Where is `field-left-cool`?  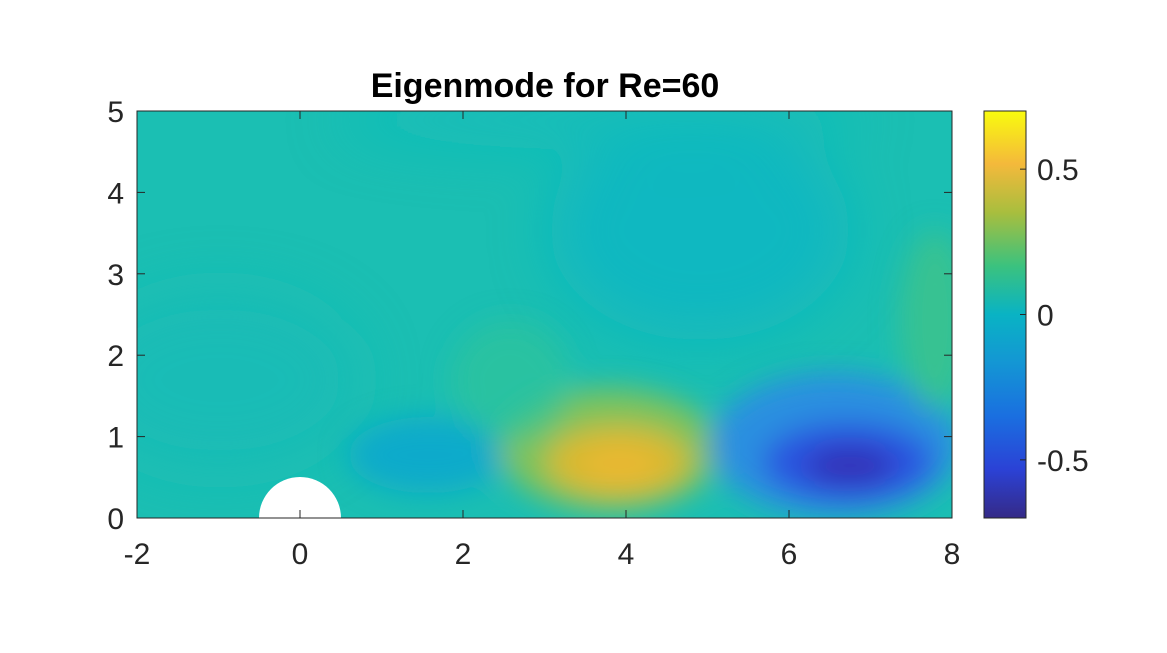 field-left-cool is located at coordinates (248, 380).